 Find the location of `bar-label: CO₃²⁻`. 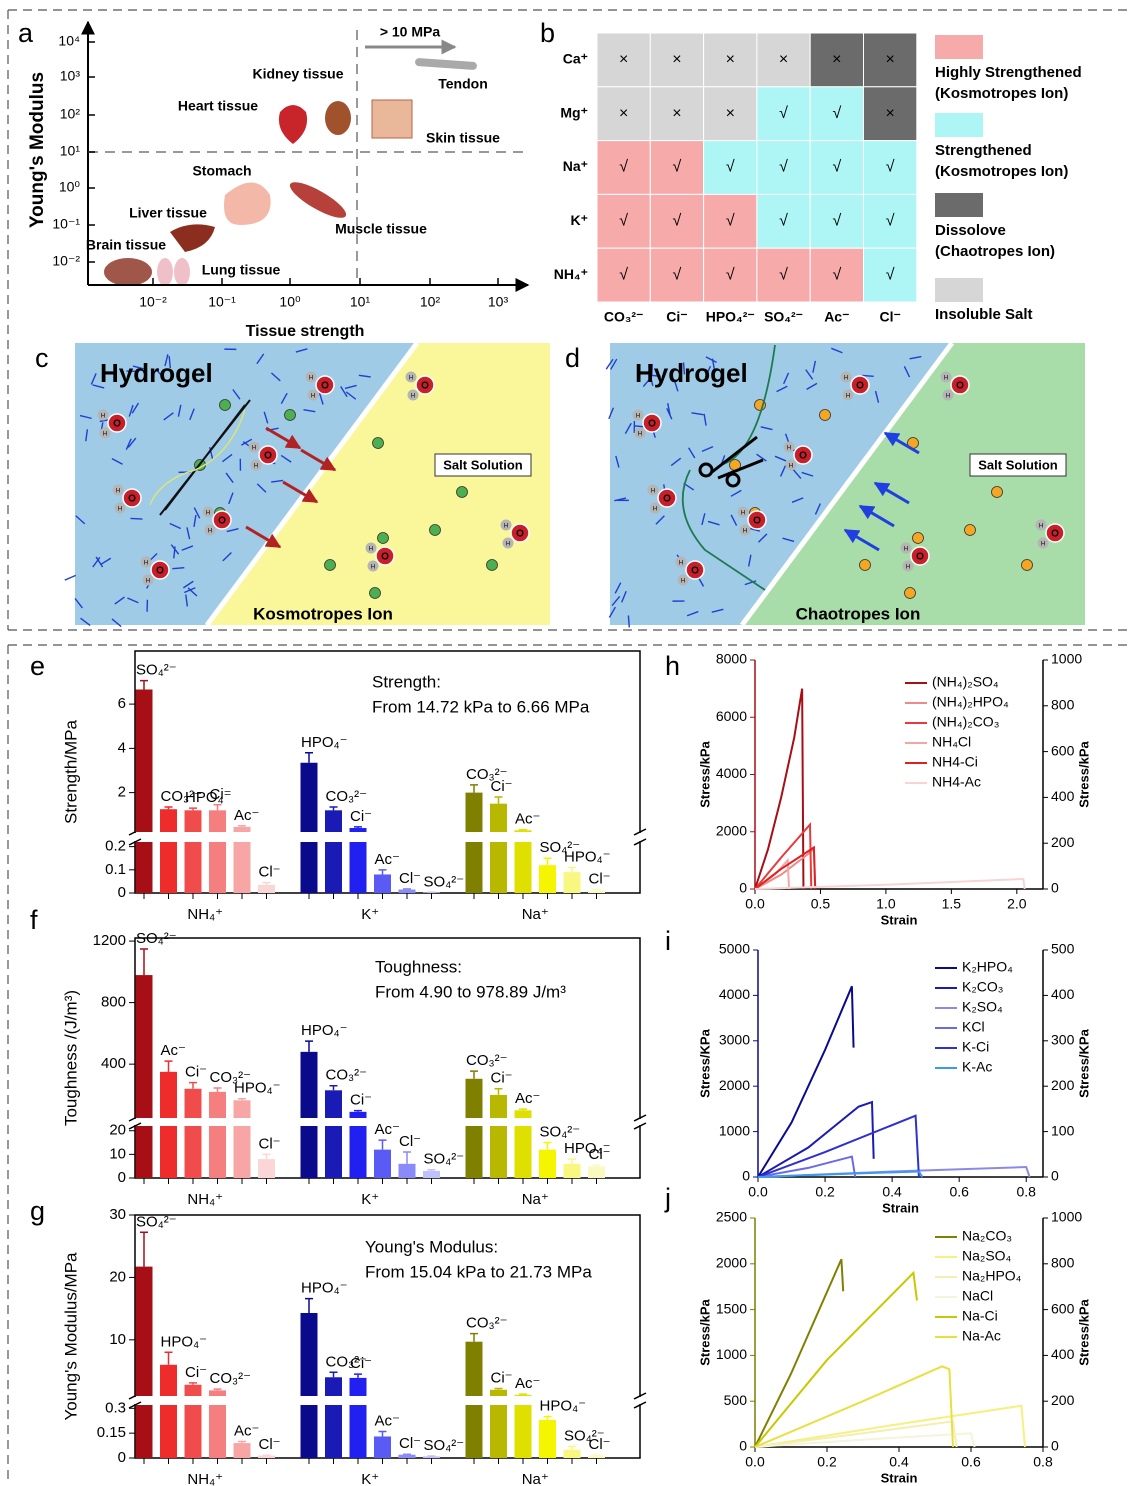

bar-label: CO₃²⁻ is located at coordinates (231, 1077).